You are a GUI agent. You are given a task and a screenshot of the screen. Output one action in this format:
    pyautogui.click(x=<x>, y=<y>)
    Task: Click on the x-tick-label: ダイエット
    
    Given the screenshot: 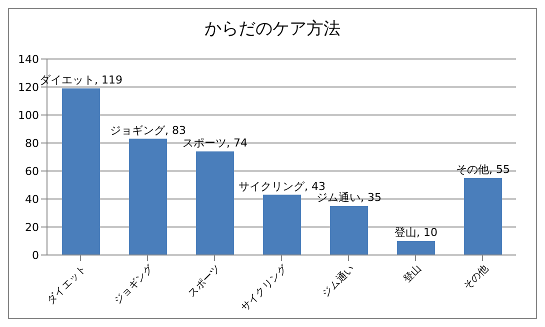 What is the action you would take?
    pyautogui.click(x=66, y=284)
    